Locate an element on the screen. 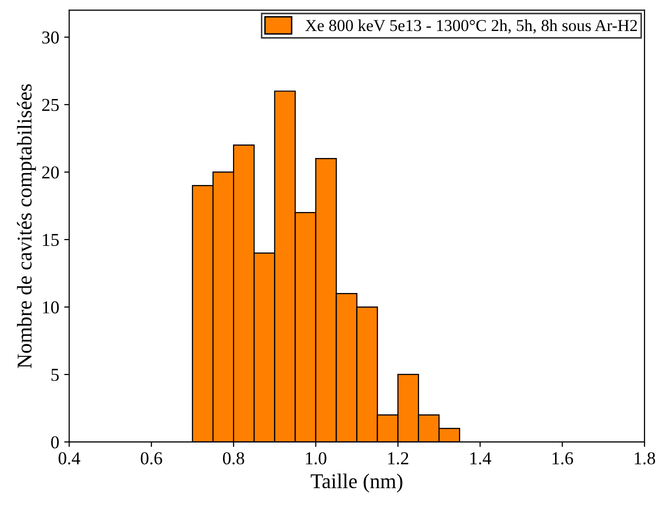 This screenshot has width=659, height=508. x-tick-label: 1.8 is located at coordinates (645, 458).